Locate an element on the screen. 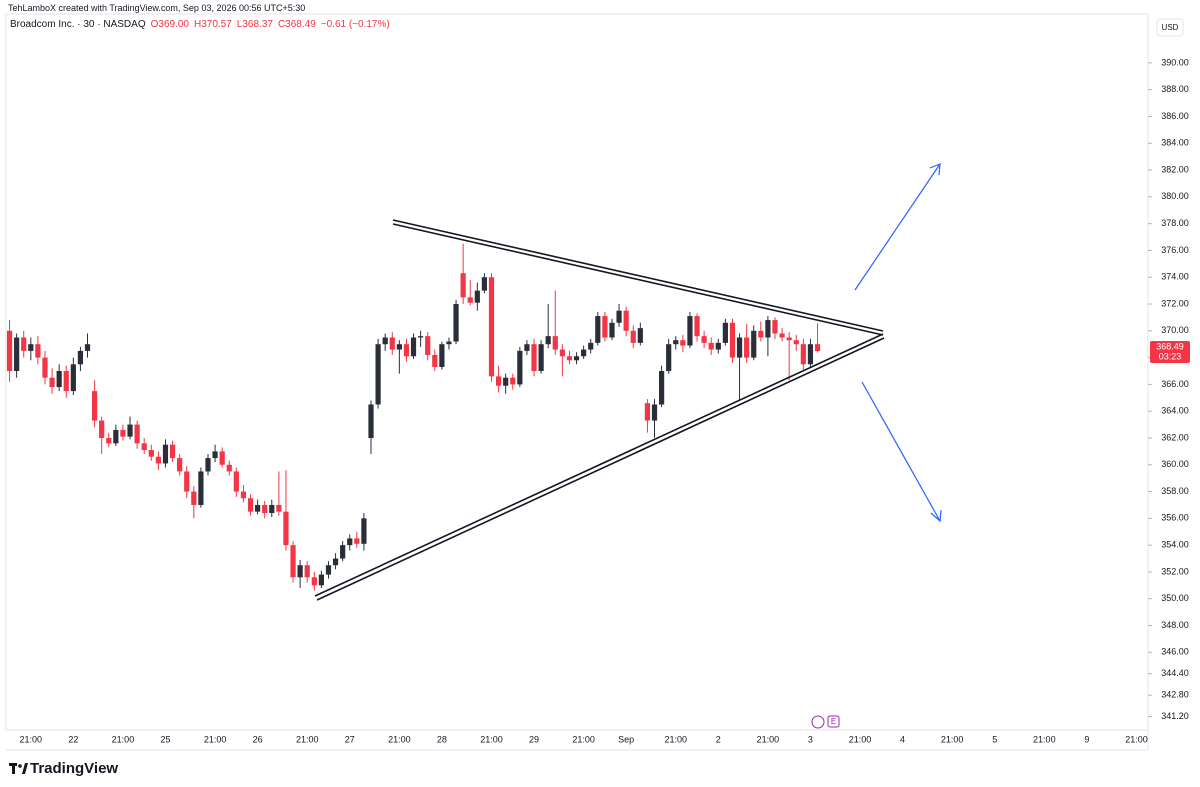  y-tick-label: 360.00 is located at coordinates (1175, 464).